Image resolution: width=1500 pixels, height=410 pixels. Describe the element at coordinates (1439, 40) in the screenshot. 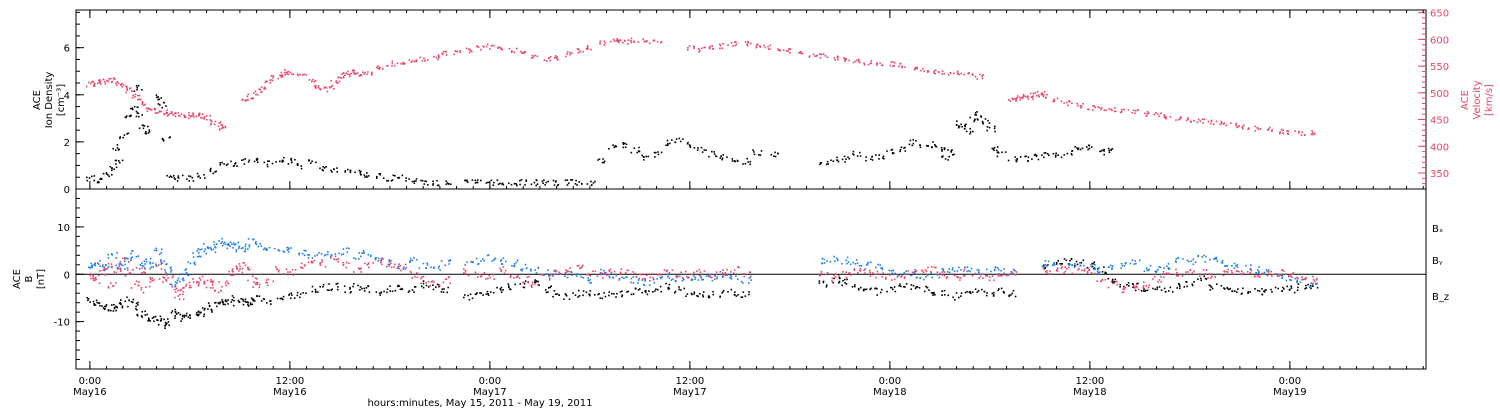

I see `velocity-tick-label: 600` at that location.